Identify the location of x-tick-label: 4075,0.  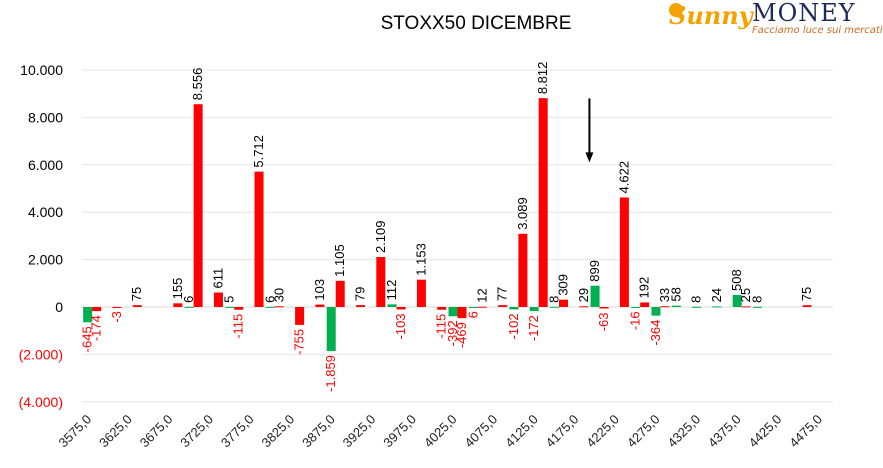
(480, 431).